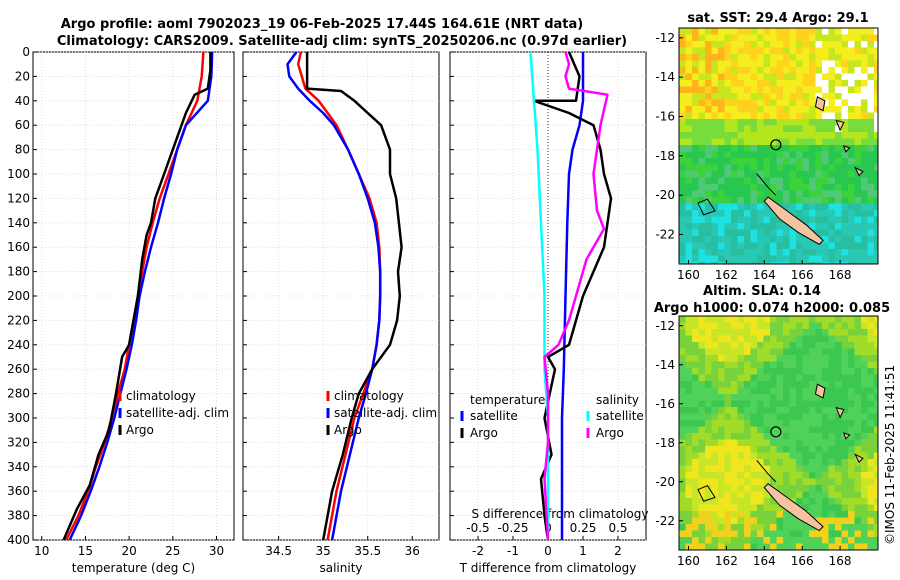  I want to click on y-tick-label: 240, so click(18, 345).